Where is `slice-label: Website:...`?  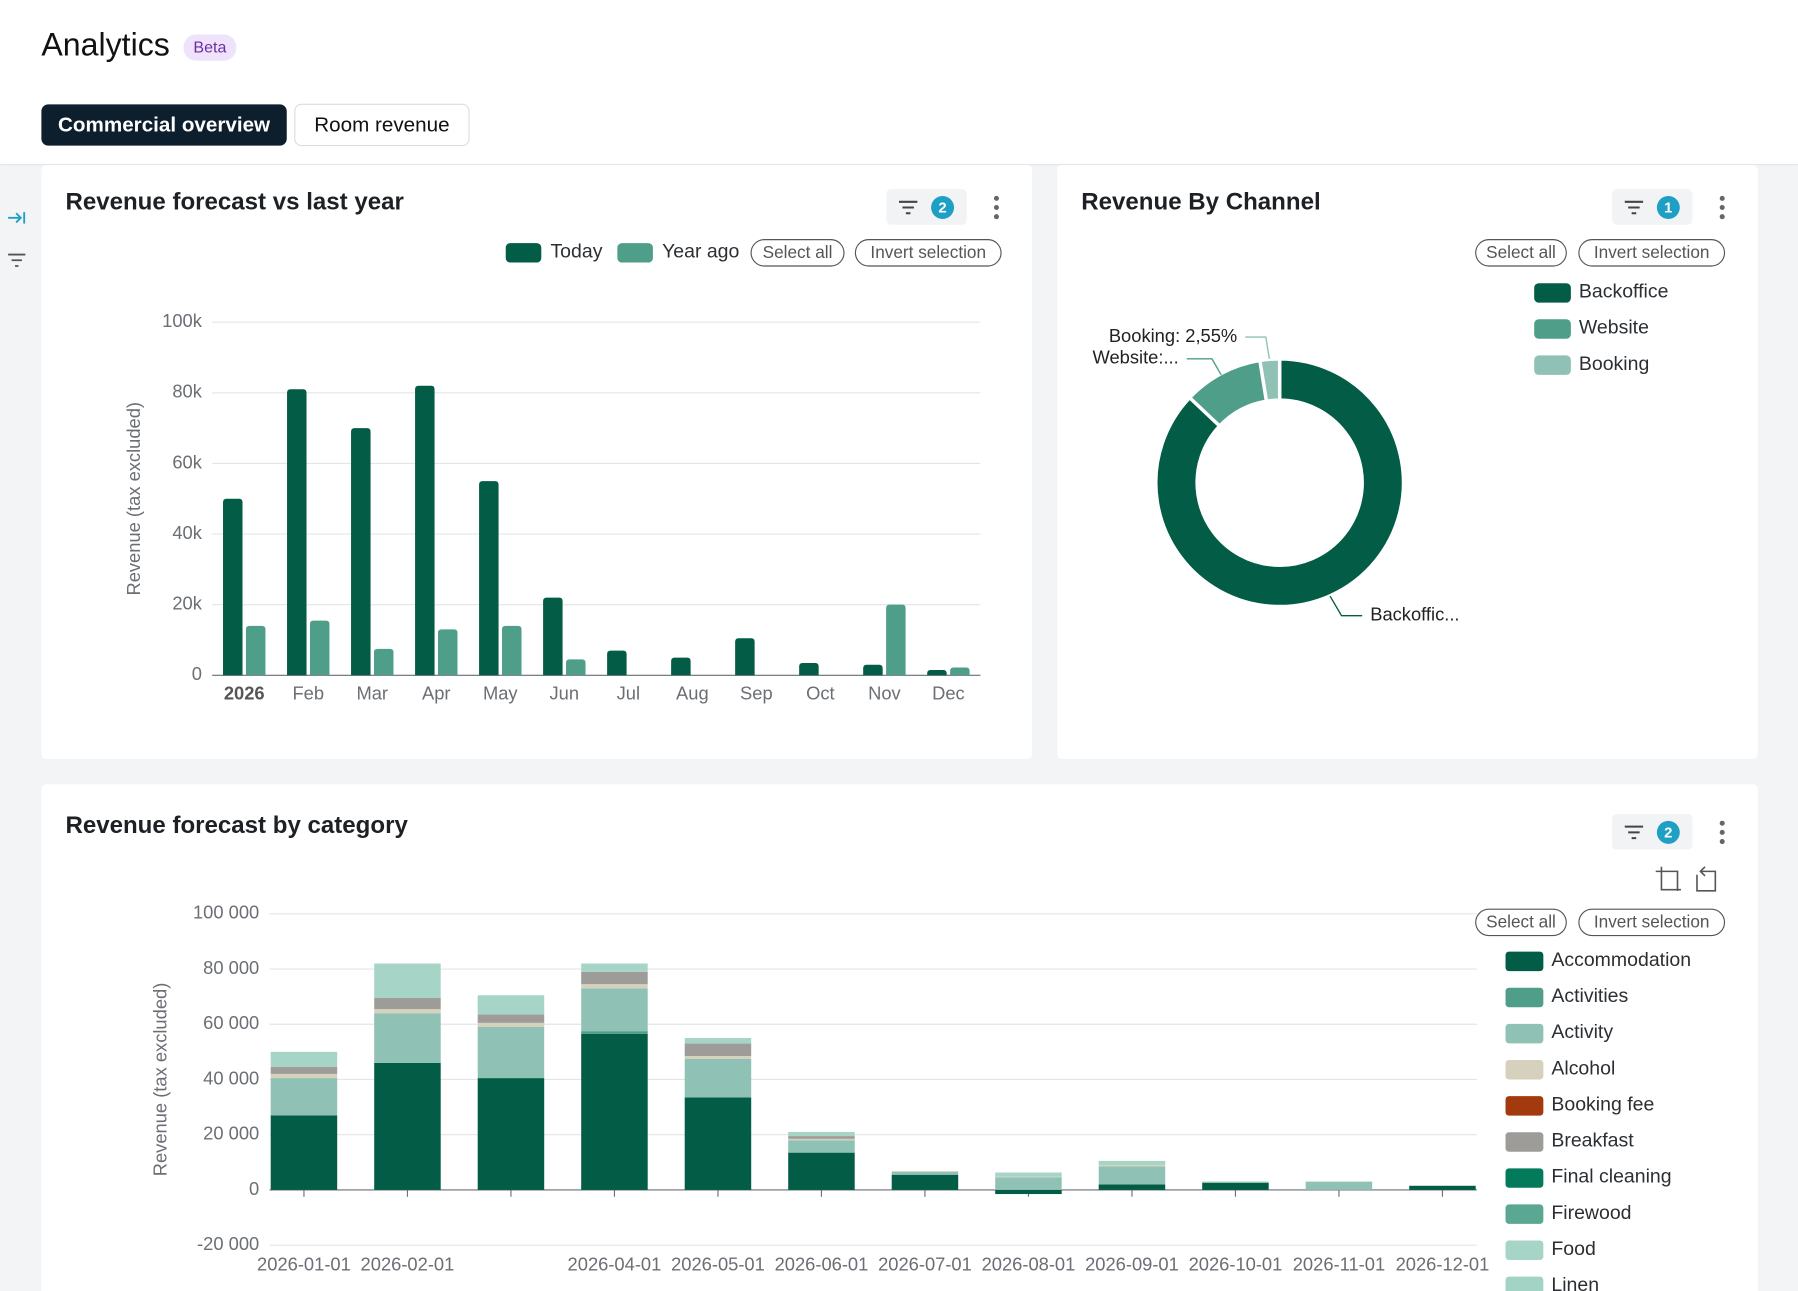
slice-label: Website:... is located at coordinates (1136, 357).